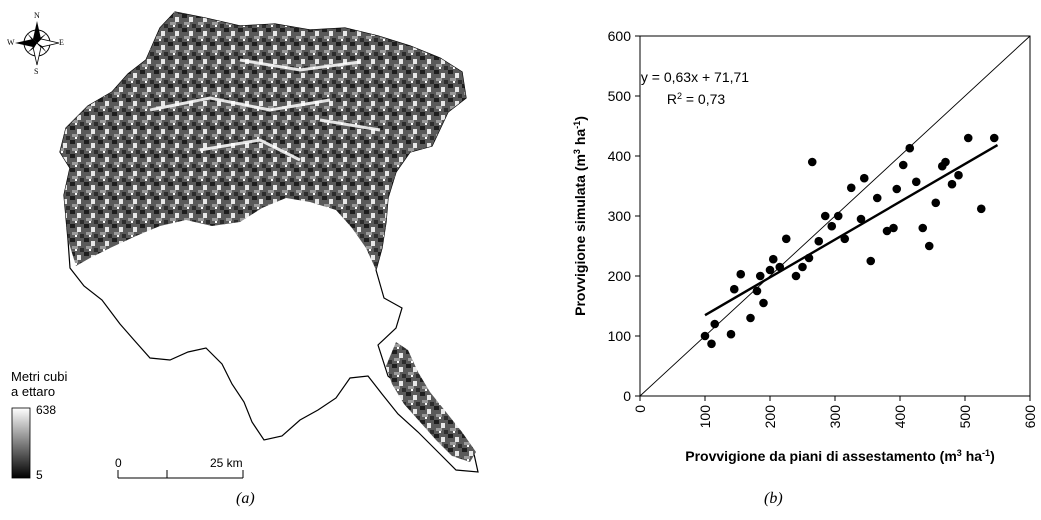 Image resolution: width=1041 pixels, height=520 pixels. Describe the element at coordinates (620, 216) in the screenshot. I see `y-tick-label: 300` at that location.